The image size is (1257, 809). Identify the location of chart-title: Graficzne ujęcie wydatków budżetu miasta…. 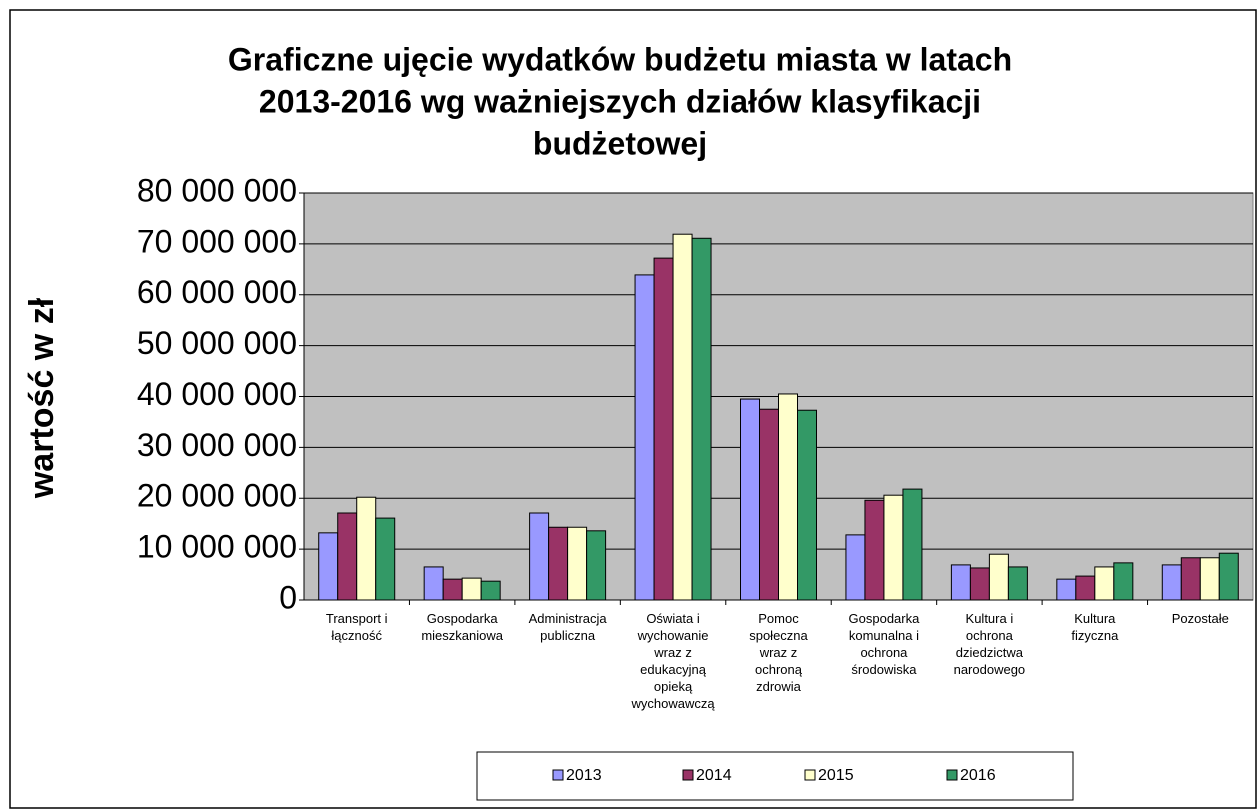
(620, 59).